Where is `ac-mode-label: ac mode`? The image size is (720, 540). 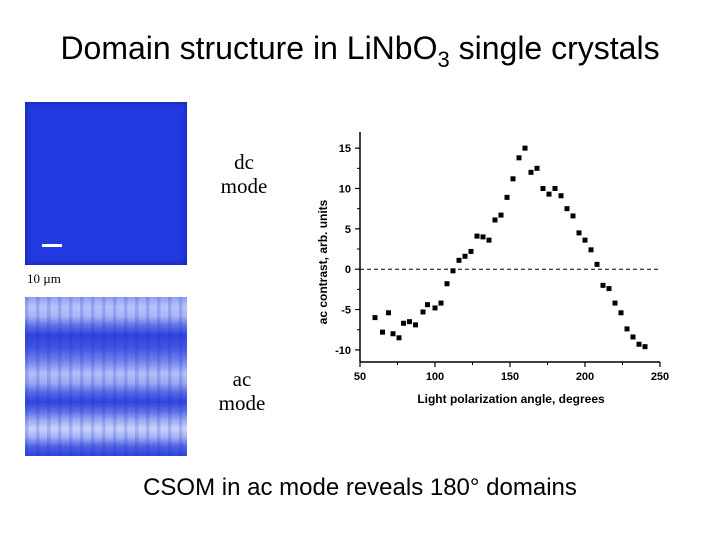 ac-mode-label: ac mode is located at coordinates (242, 391).